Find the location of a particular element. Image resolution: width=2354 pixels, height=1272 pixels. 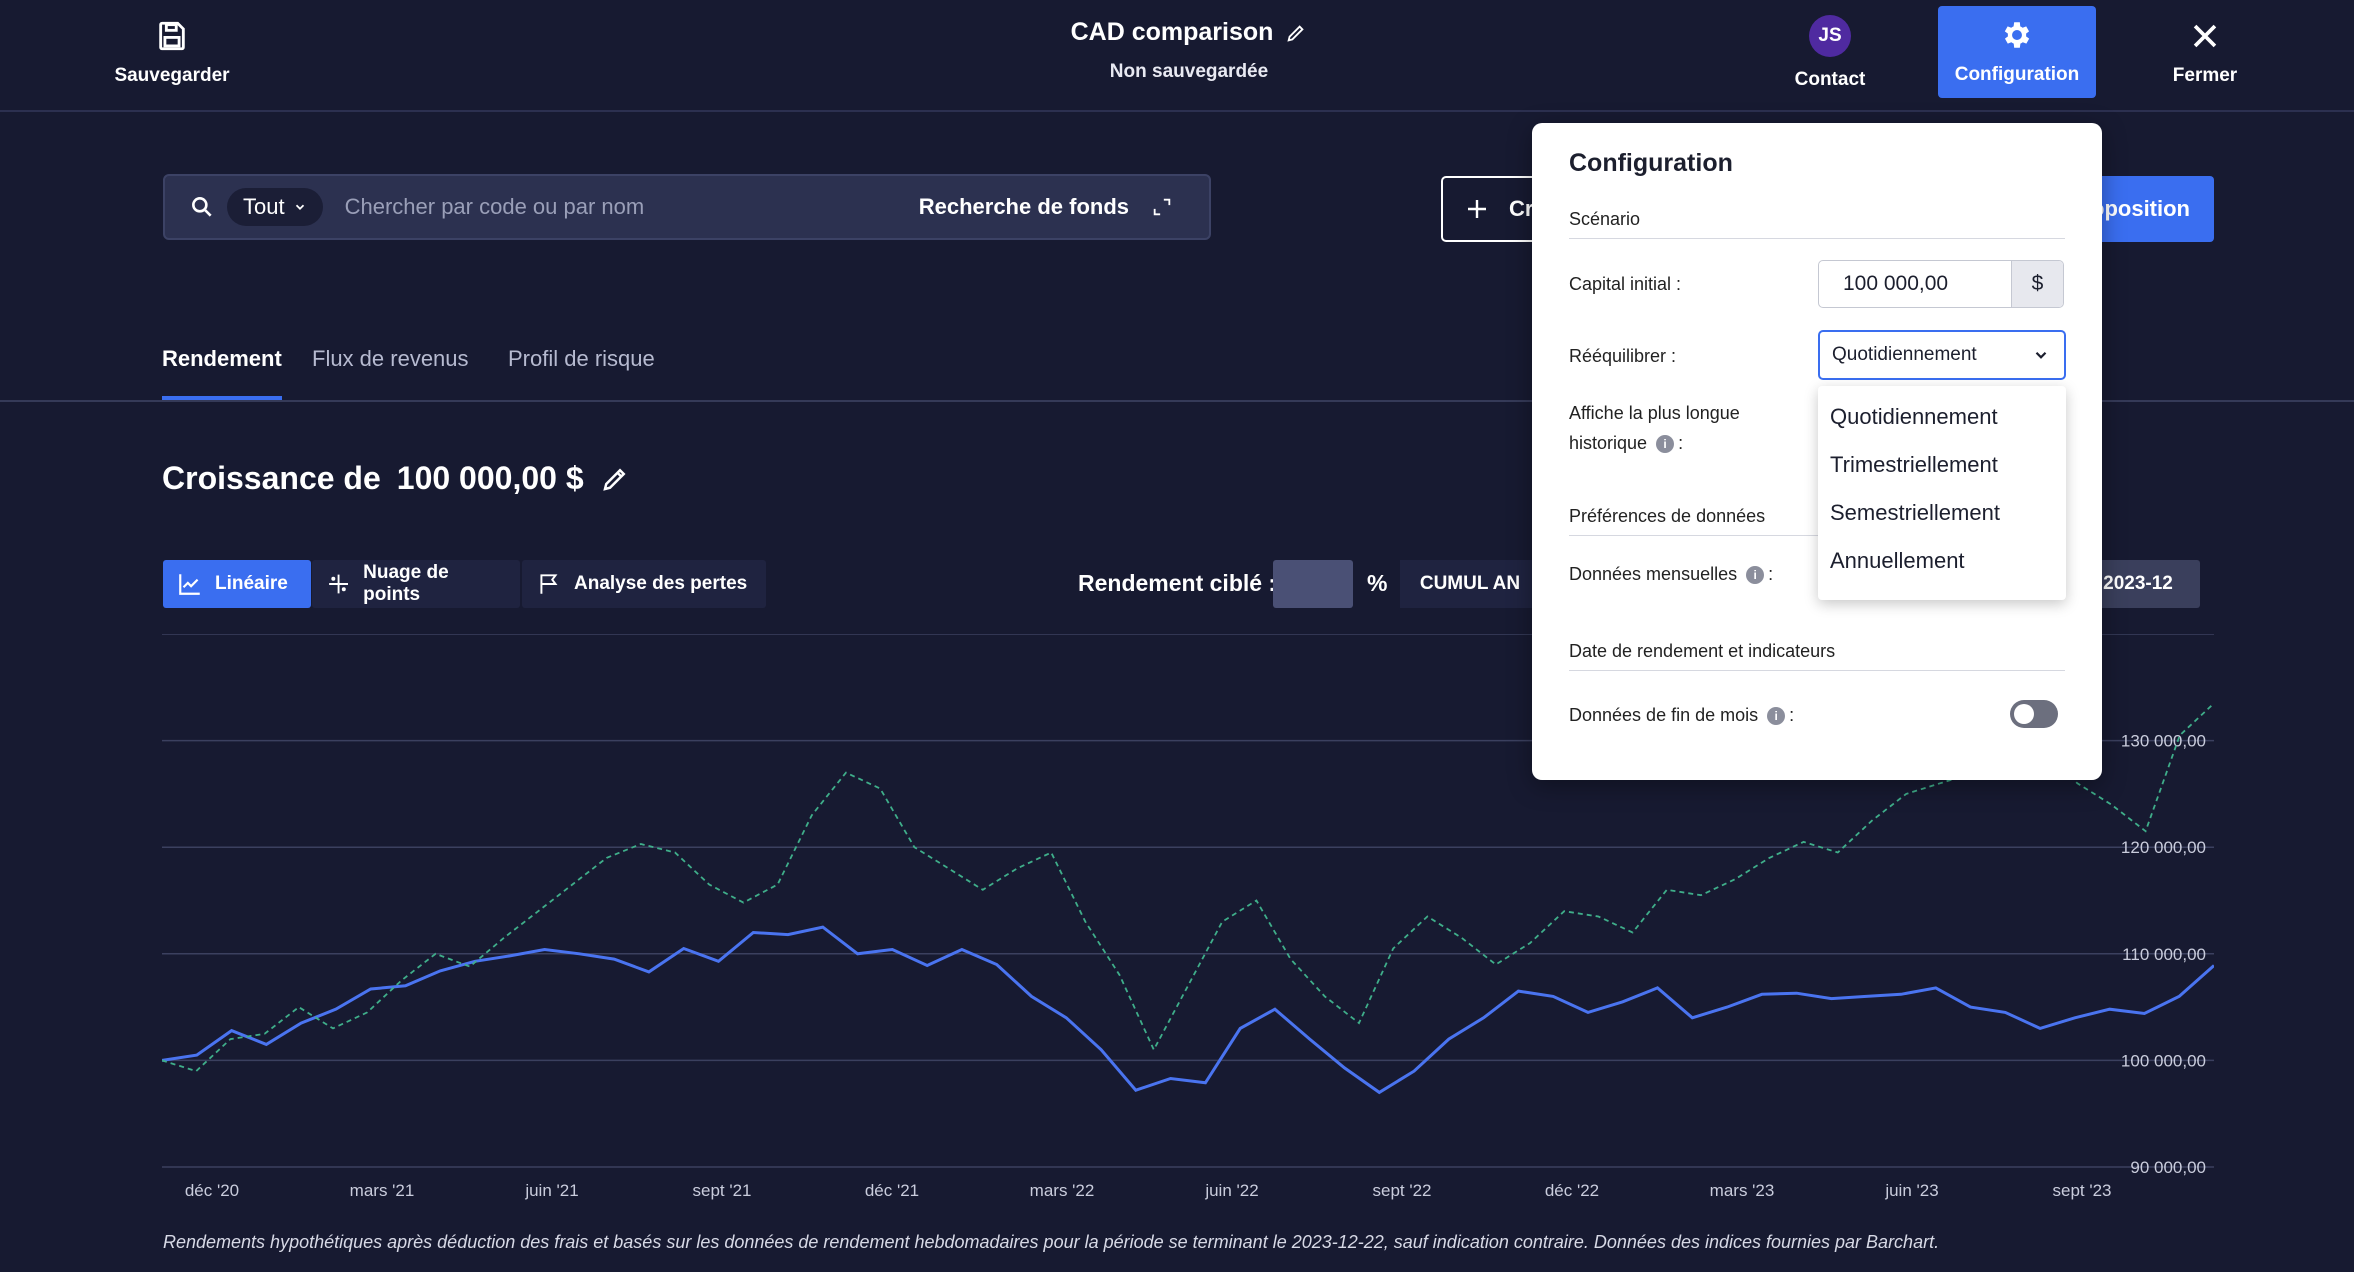

x-tick-label: déc '22 is located at coordinates (1572, 1190).